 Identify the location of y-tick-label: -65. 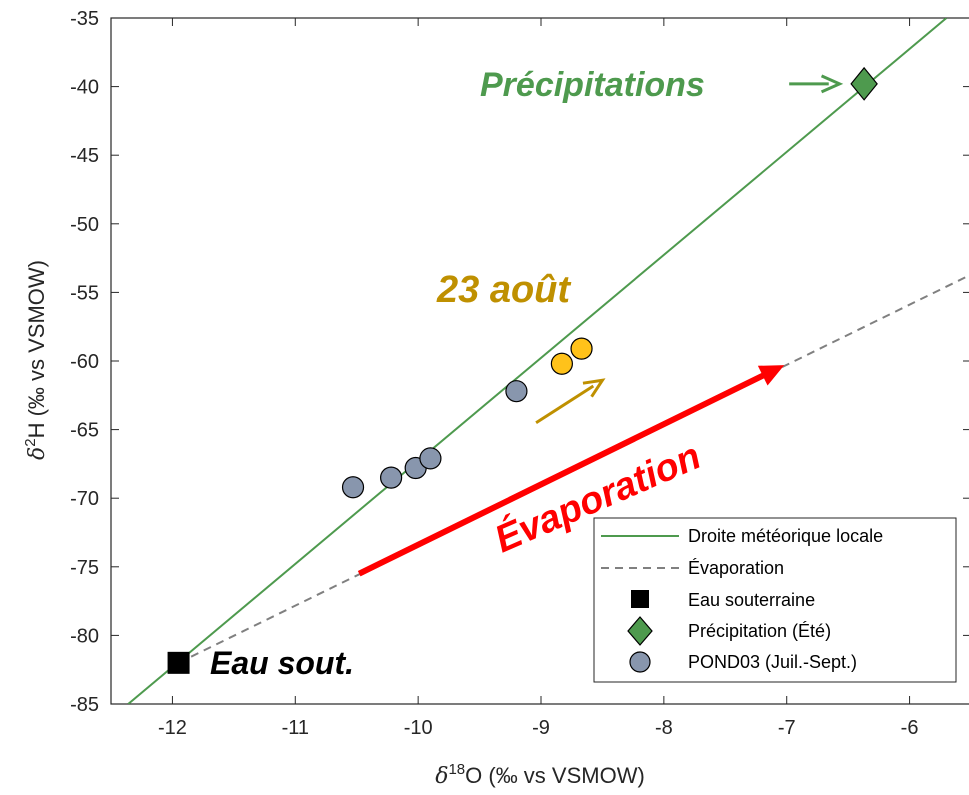
(84, 431).